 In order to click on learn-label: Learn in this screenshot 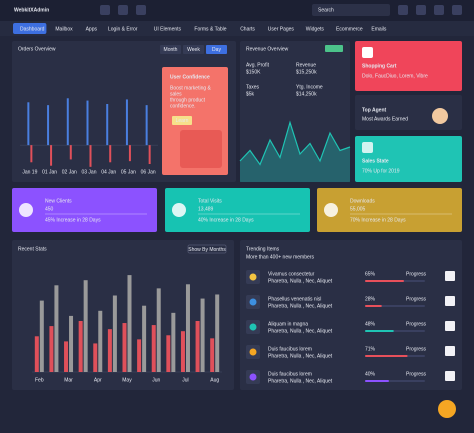, I will do `click(182, 121)`.